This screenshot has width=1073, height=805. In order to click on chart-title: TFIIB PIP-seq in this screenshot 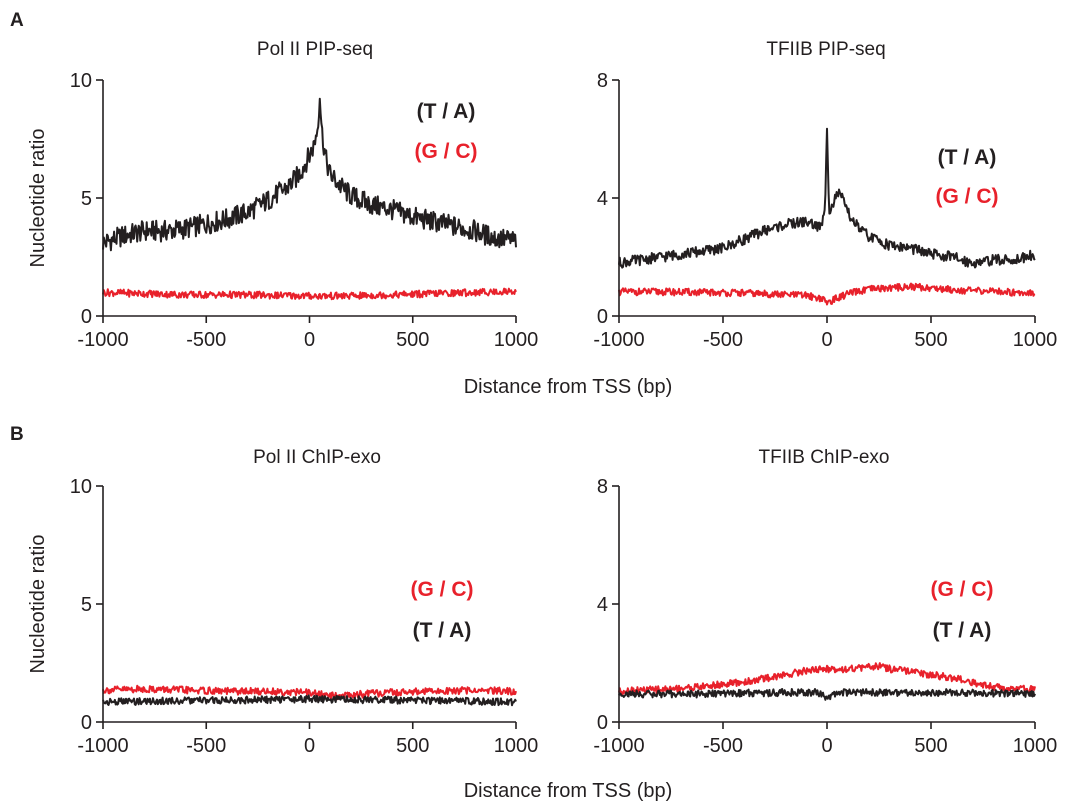, I will do `click(825, 49)`.